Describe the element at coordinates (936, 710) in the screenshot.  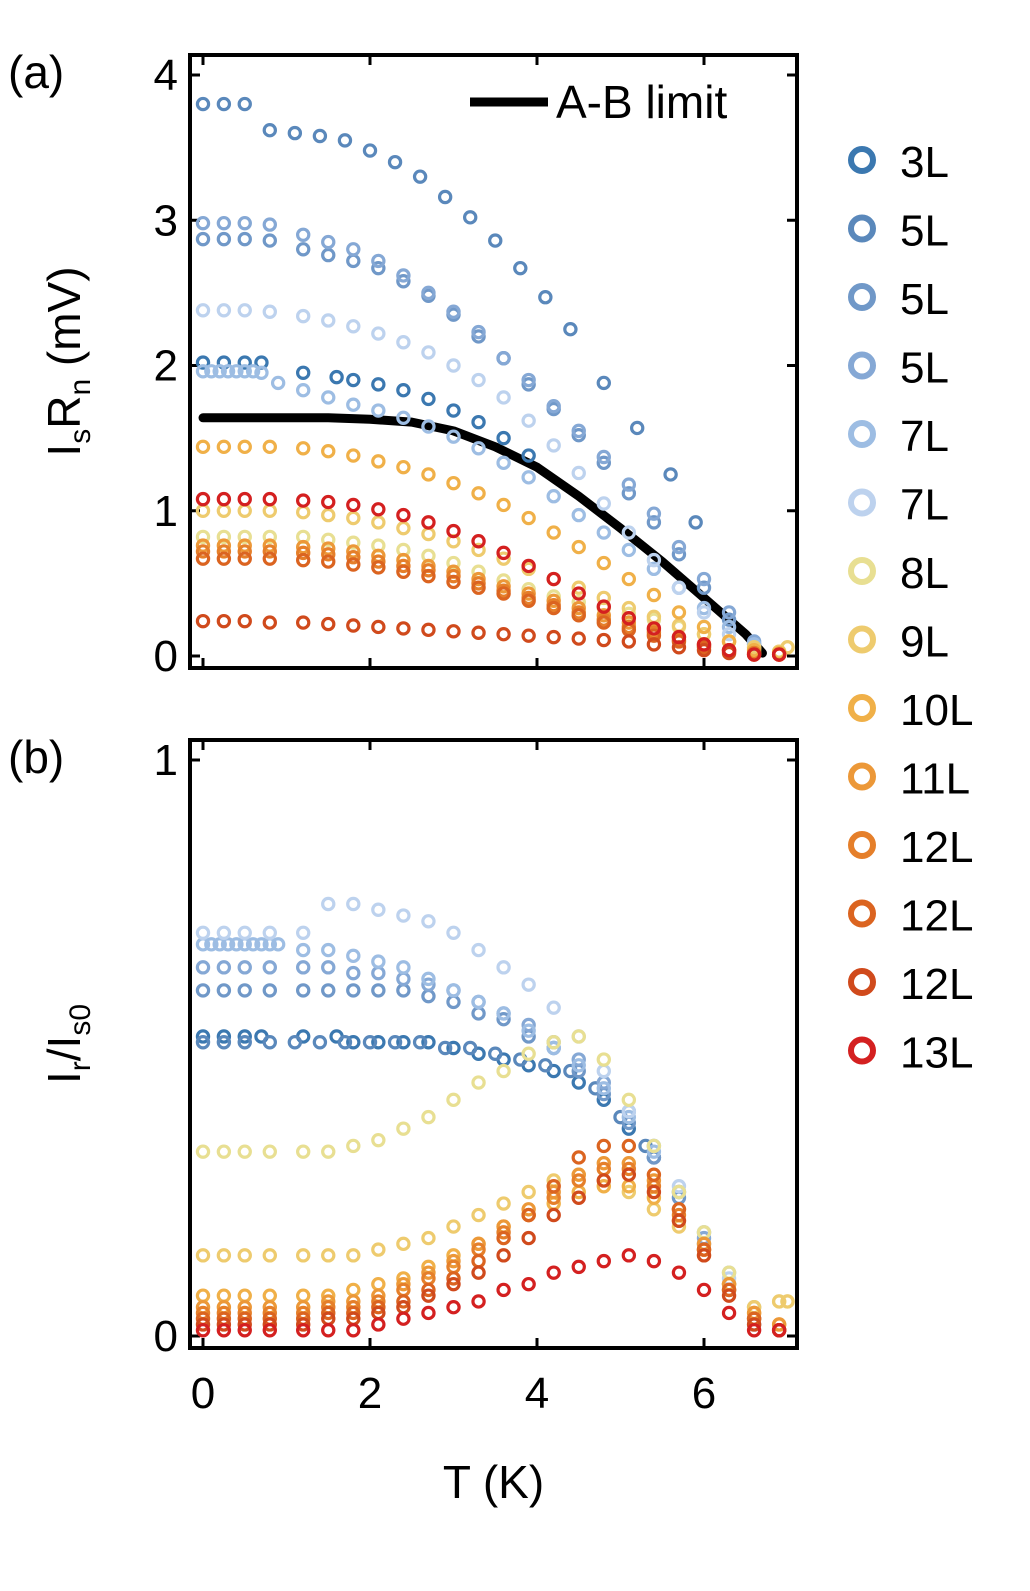
I see `legend-label: 10L` at that location.